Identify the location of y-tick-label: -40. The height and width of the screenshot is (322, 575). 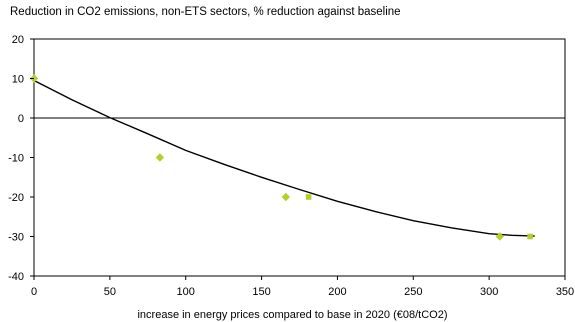
(16, 277).